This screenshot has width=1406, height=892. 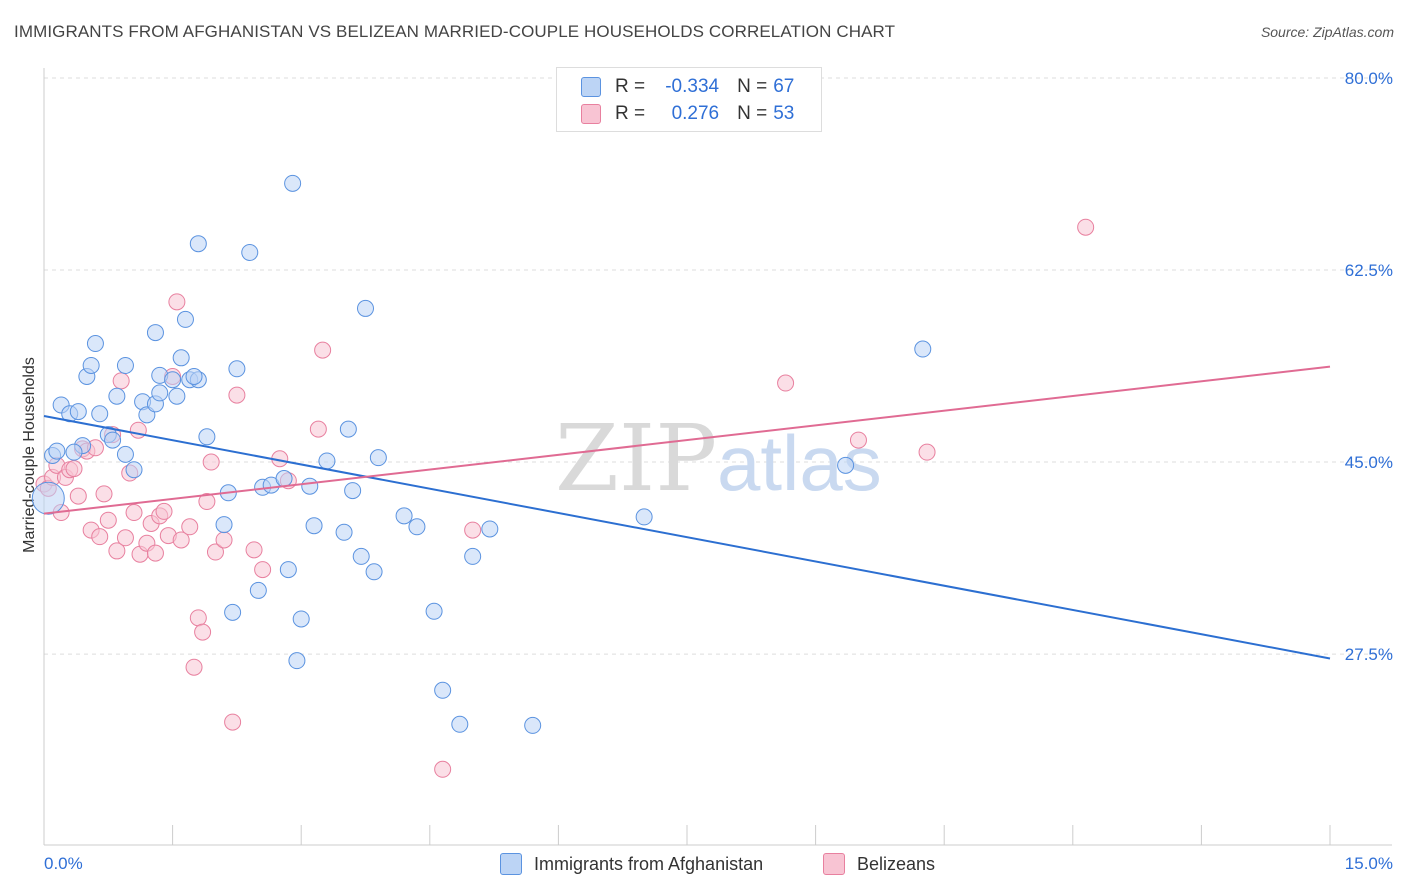 What do you see at coordinates (689, 99) in the screenshot?
I see `stats-legend: R = -0.334 N = 67 R = 0.276 N = 53` at bounding box center [689, 99].